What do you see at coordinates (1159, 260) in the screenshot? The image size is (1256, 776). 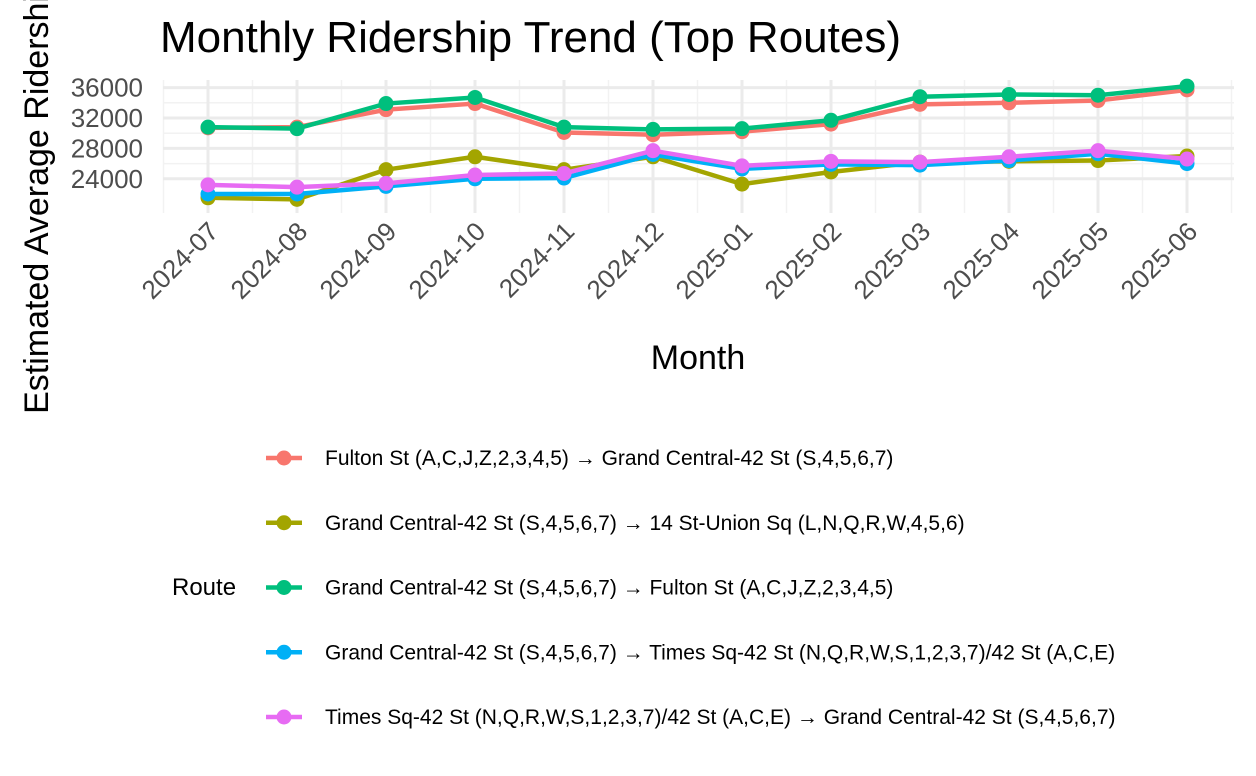 I see `x-tick-label: 2025-06` at bounding box center [1159, 260].